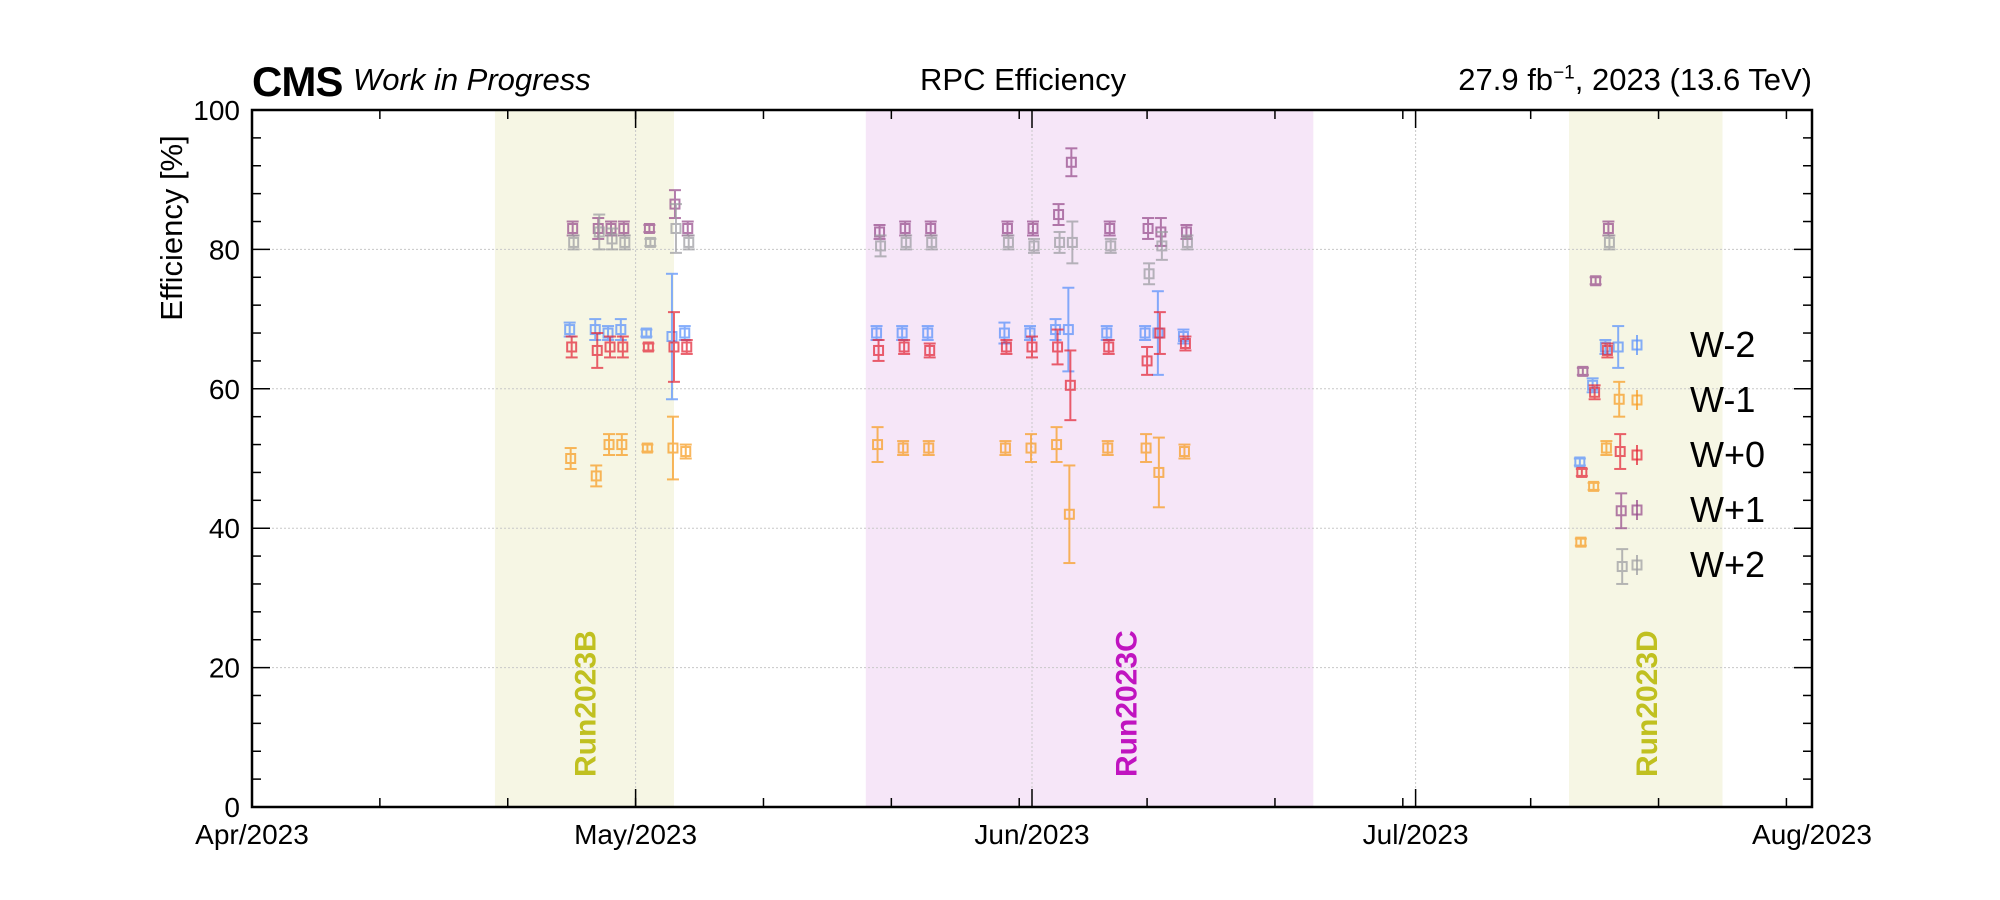 This screenshot has height=900, width=2000. What do you see at coordinates (635, 834) in the screenshot?
I see `x-tick-label: May/2023` at bounding box center [635, 834].